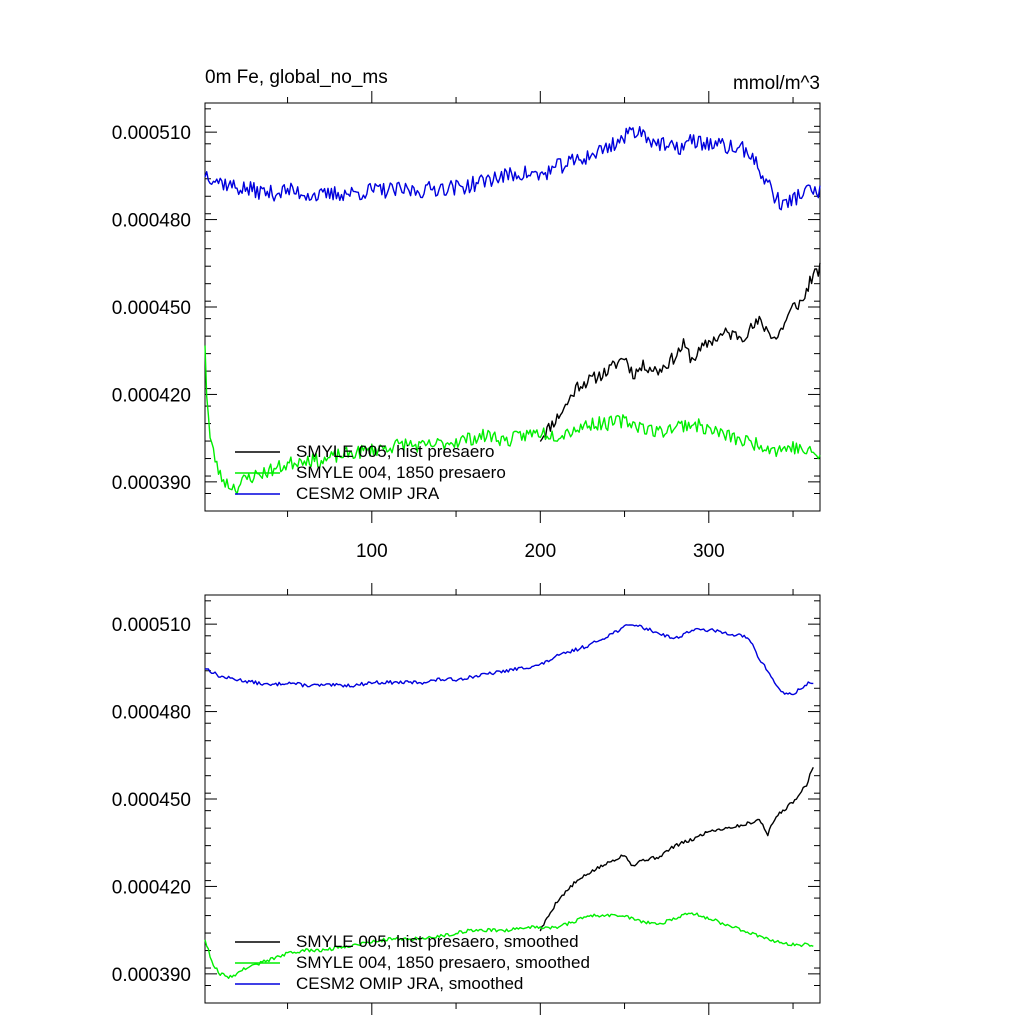  I want to click on legend-label: SMYLE 005, hist presaero, so click(395, 451).